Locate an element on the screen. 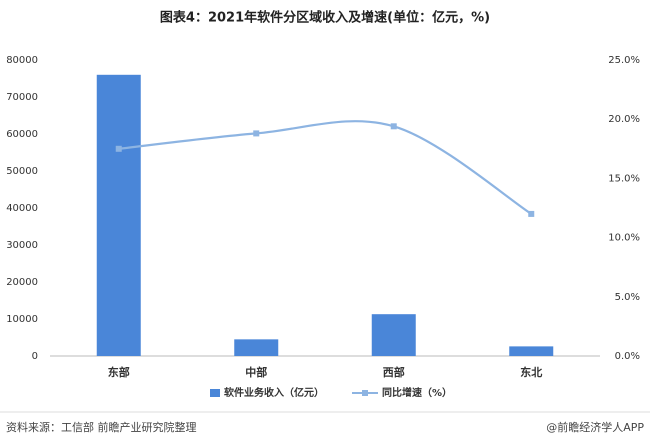 The width and height of the screenshot is (650, 444). source: 资料来源：工信部 前瞻产业研究院整理 is located at coordinates (101, 427).